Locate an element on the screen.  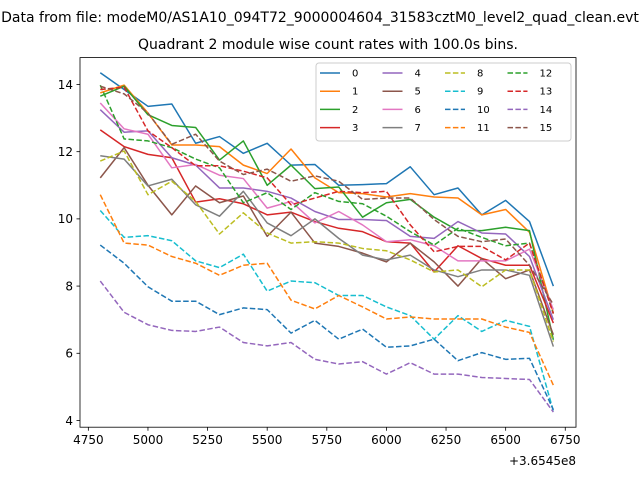
legend-label-7: 7 is located at coordinates (418, 128).